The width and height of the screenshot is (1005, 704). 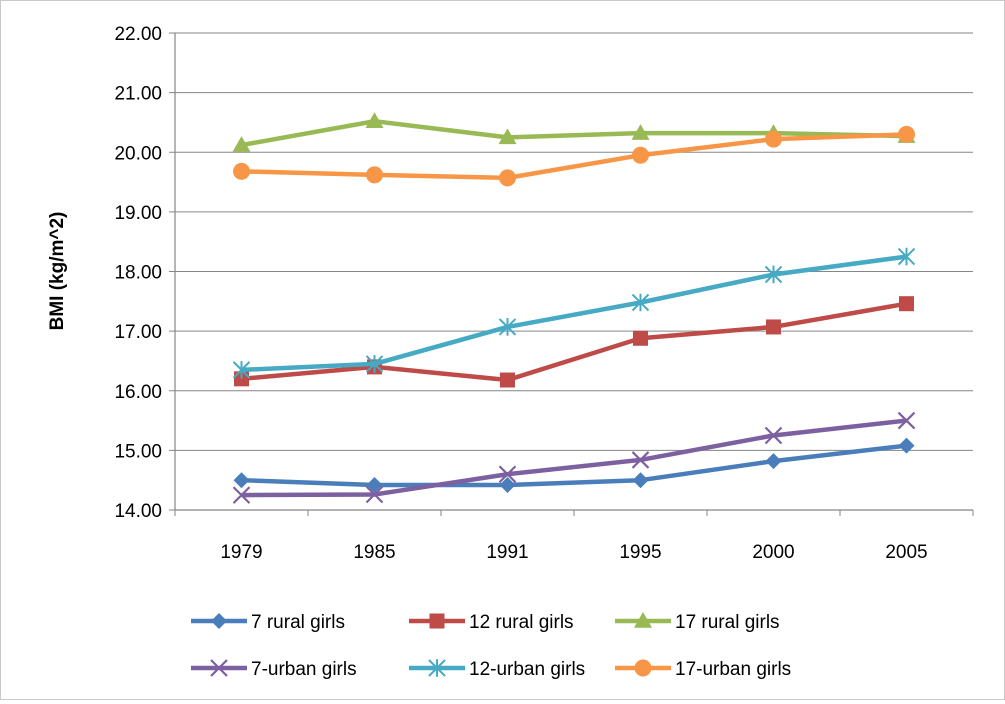 What do you see at coordinates (57, 271) in the screenshot?
I see `y-axis-label: BMI (kg/m^2)` at bounding box center [57, 271].